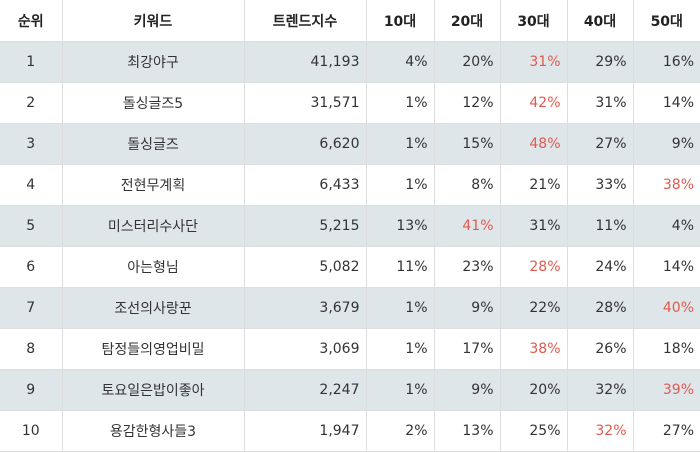 The image size is (700, 452). I want to click on keyword-link: 아는형님, so click(152, 267).